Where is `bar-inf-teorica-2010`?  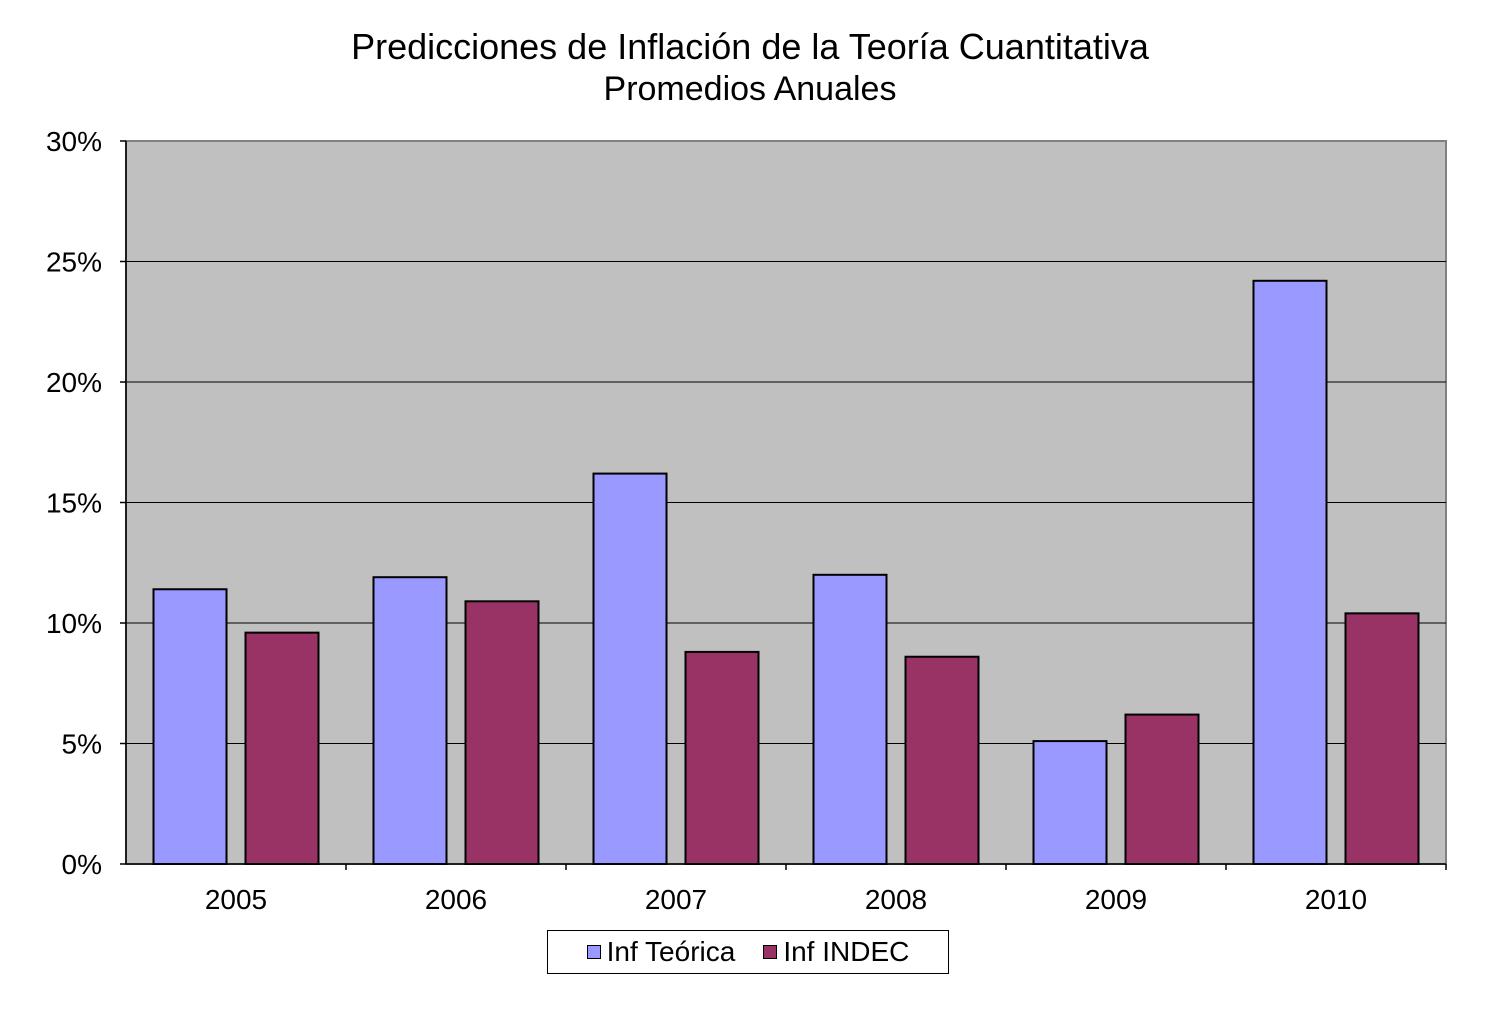
bar-inf-teorica-2010 is located at coordinates (1290, 572).